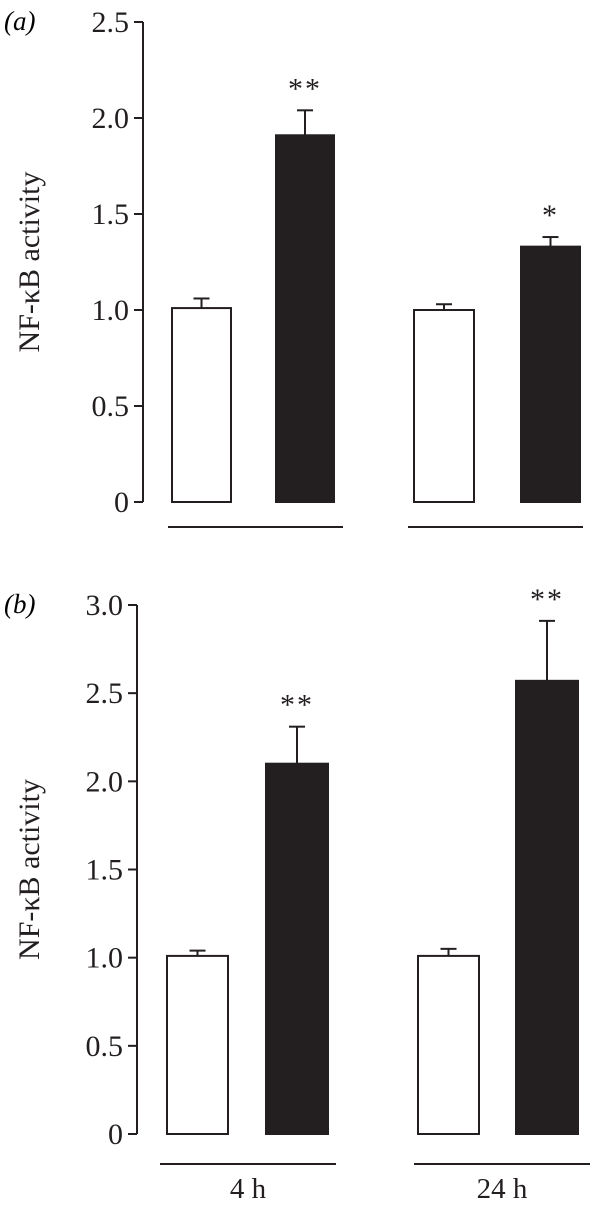  Describe the element at coordinates (550, 215) in the screenshot. I see `significance-marker: *` at that location.